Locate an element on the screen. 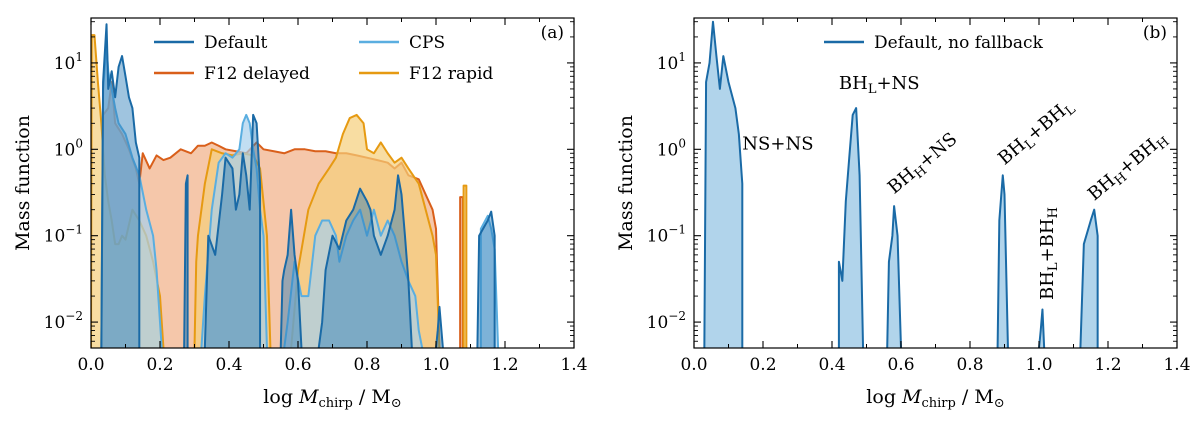  y-axis-label-b: Mass function is located at coordinates (626, 183).